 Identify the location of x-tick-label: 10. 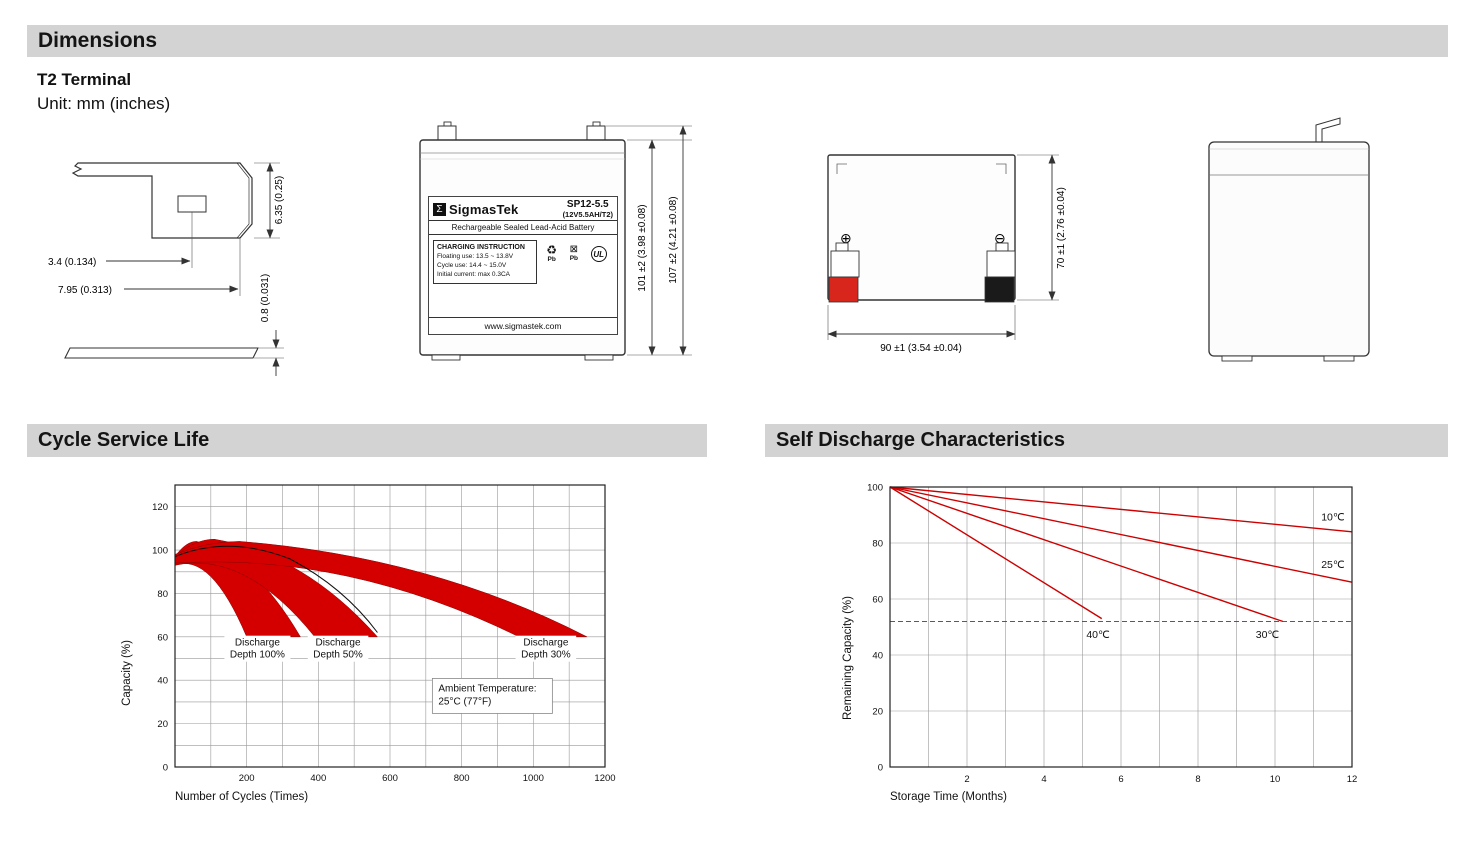
(1275, 779).